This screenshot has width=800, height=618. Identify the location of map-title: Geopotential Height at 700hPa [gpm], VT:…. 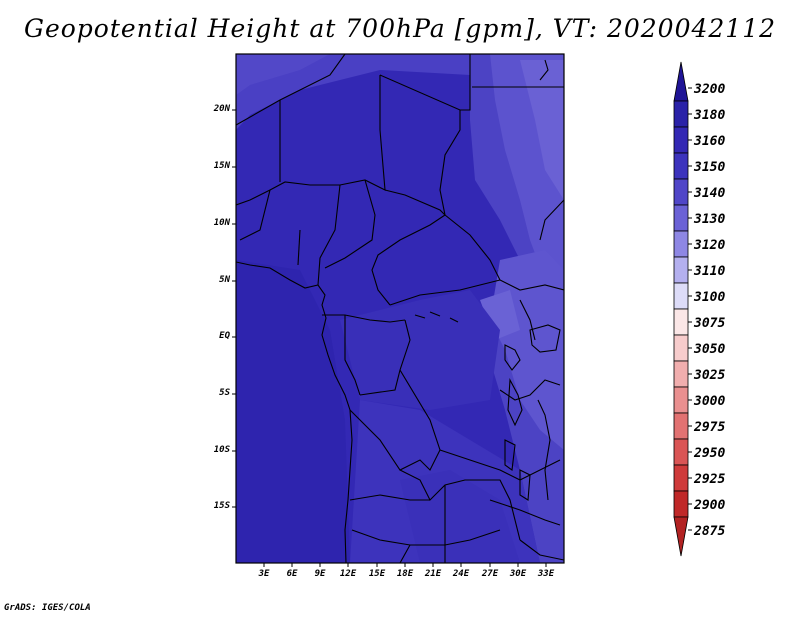
(400, 28).